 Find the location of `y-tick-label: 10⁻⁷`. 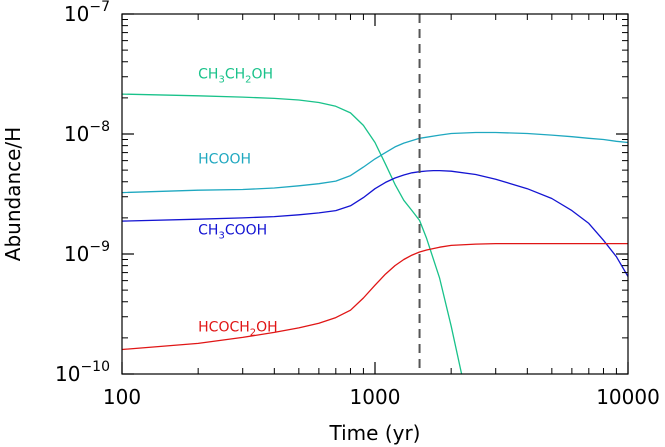

y-tick-label: 10⁻⁷ is located at coordinates (87, 13).